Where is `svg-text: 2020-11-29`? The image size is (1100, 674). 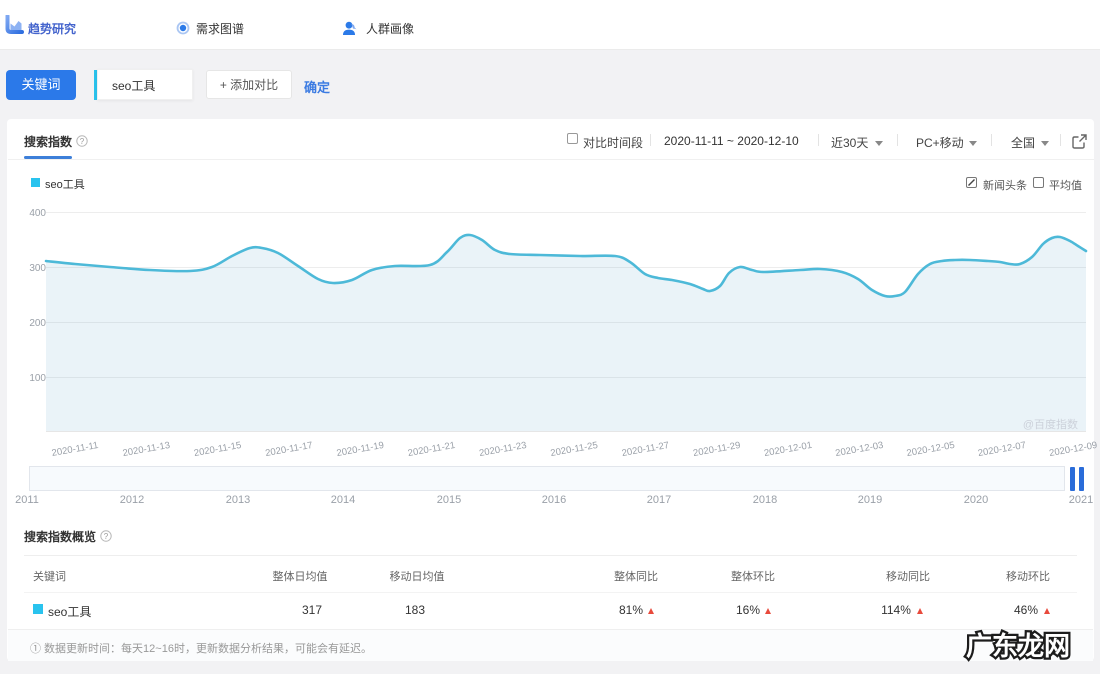 svg-text: 2020-11-29 is located at coordinates (716, 449).